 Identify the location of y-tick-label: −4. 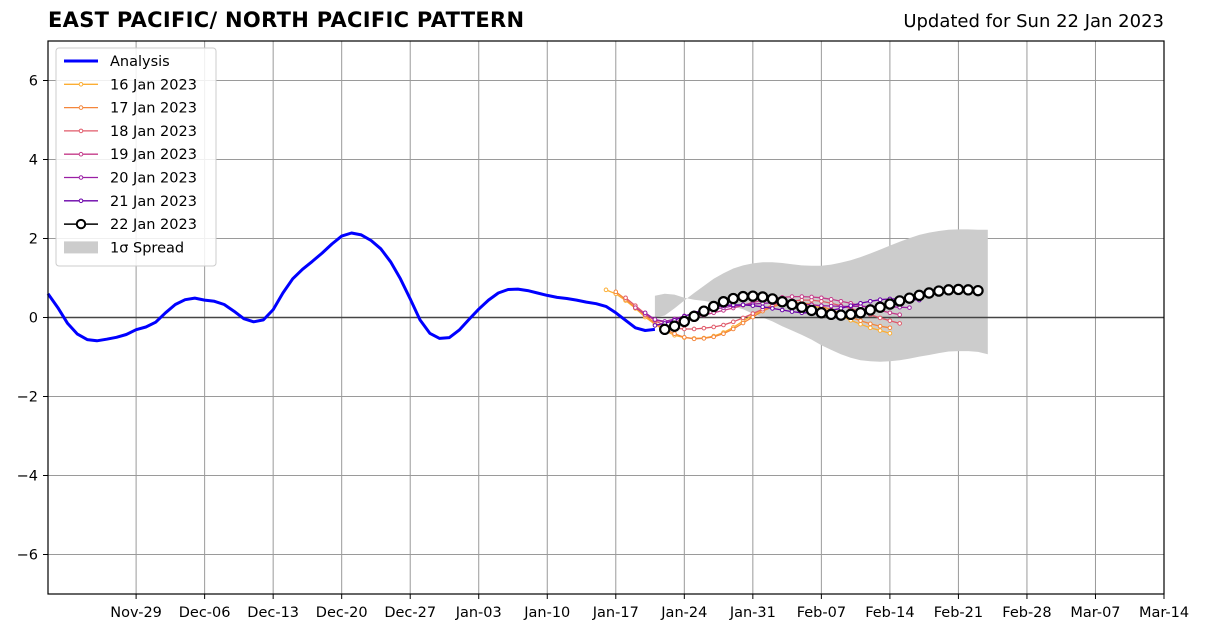
(27, 477).